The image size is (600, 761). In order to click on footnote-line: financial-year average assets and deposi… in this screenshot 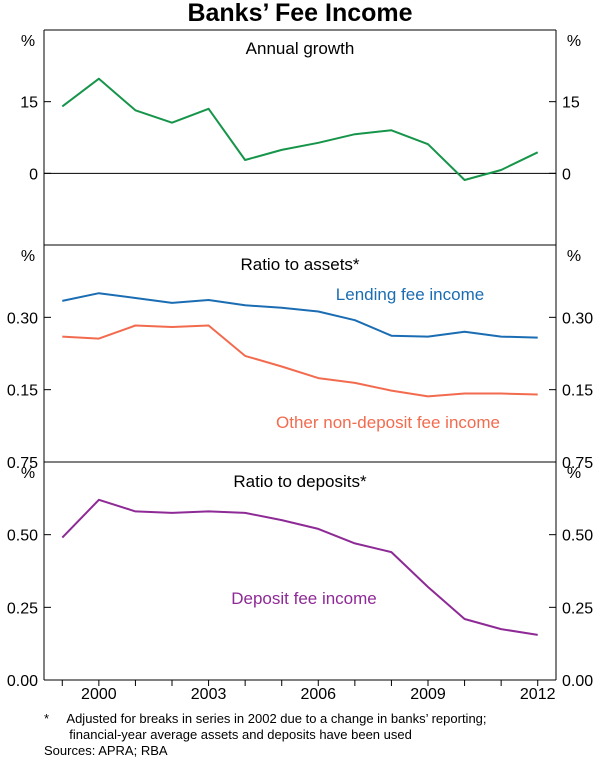, I will do `click(228, 734)`.